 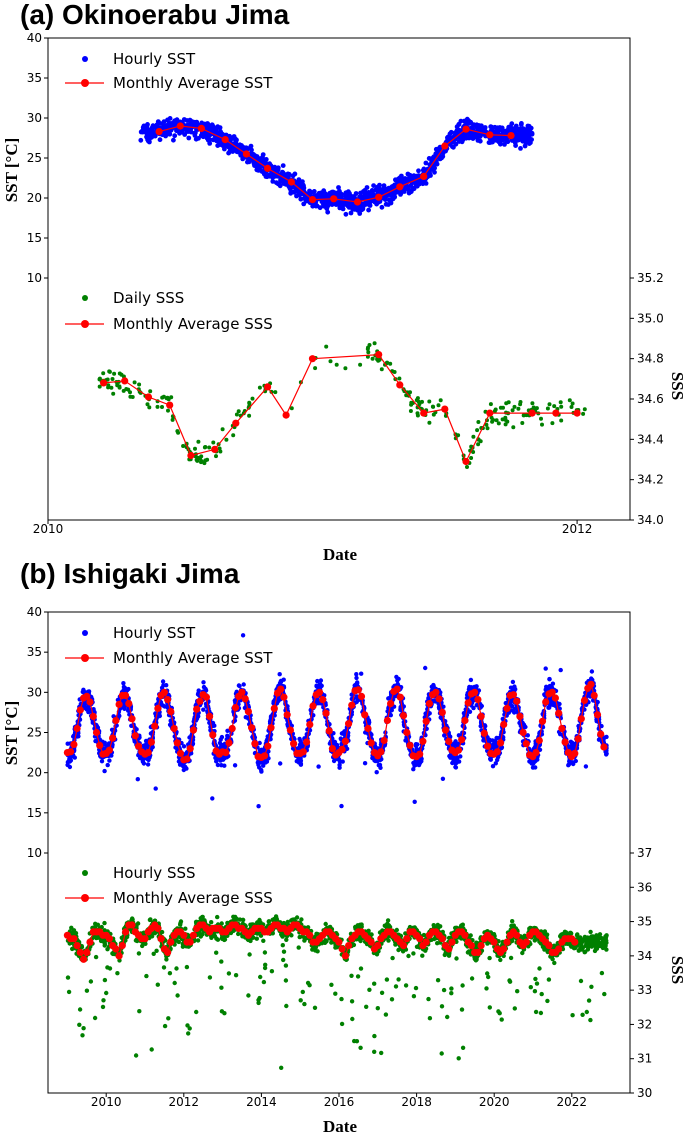 What do you see at coordinates (650, 480) in the screenshot?
I see `sss-tick-label: 34.2` at bounding box center [650, 480].